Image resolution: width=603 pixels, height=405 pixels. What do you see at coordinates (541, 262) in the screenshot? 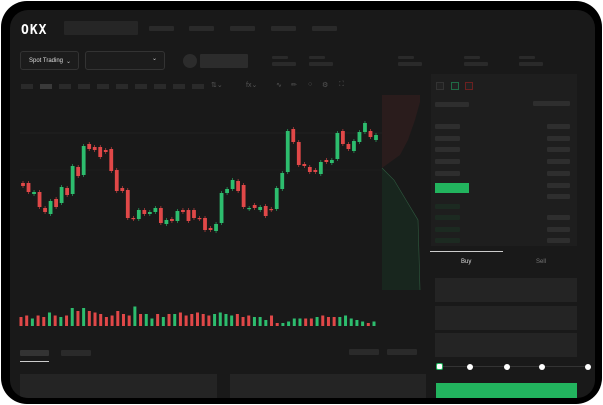
I see `tab-sell: Sell` at bounding box center [541, 262].